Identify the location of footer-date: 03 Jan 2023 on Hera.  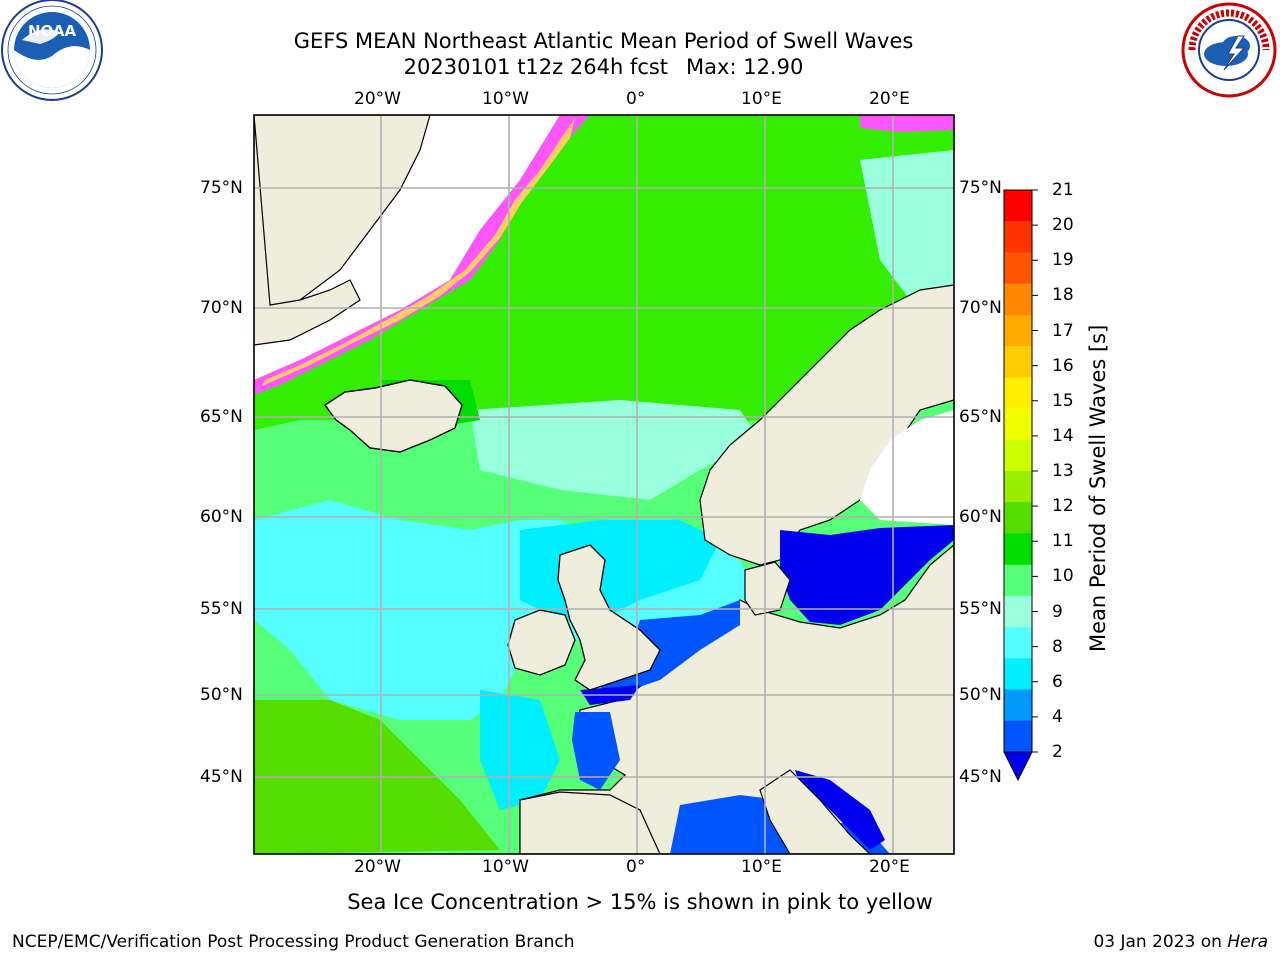
(1180, 942).